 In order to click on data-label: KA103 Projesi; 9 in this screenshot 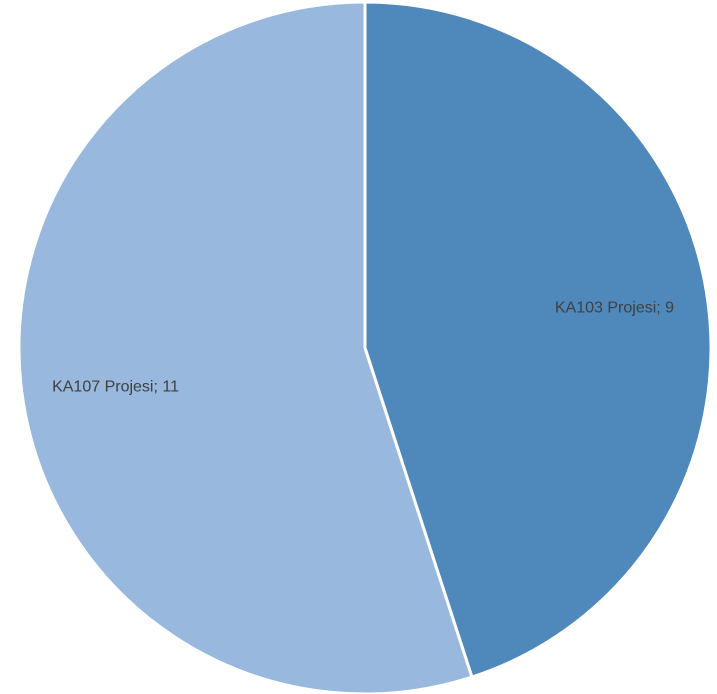, I will do `click(614, 308)`.